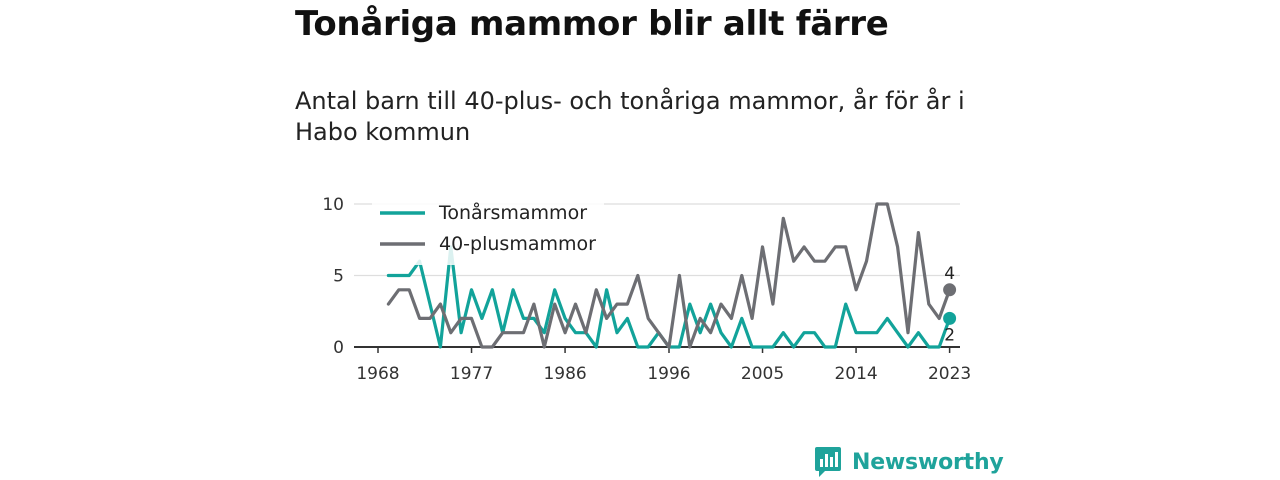  What do you see at coordinates (377, 374) in the screenshot?
I see `x-tick-label: 1968` at bounding box center [377, 374].